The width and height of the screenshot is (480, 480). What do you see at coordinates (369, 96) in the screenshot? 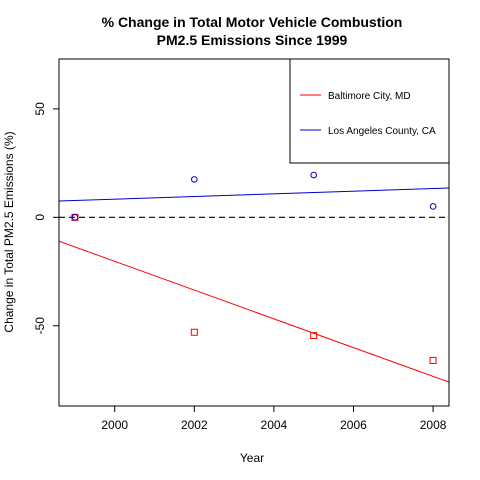
I see `legend-label-baltimore-city-md: Baltimore City, MD` at bounding box center [369, 96].